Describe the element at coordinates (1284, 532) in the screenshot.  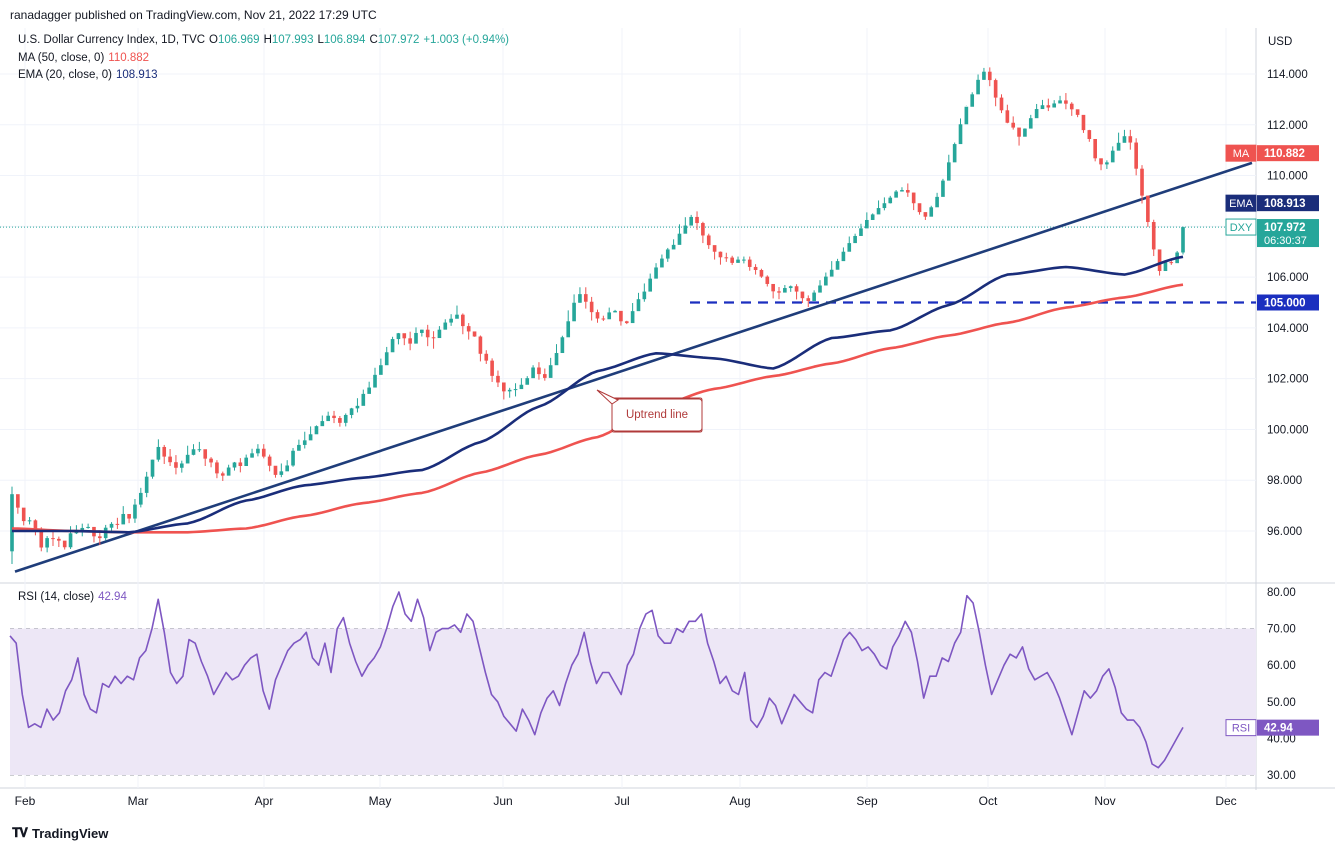
I see `y-tick-label: 96.000` at that location.